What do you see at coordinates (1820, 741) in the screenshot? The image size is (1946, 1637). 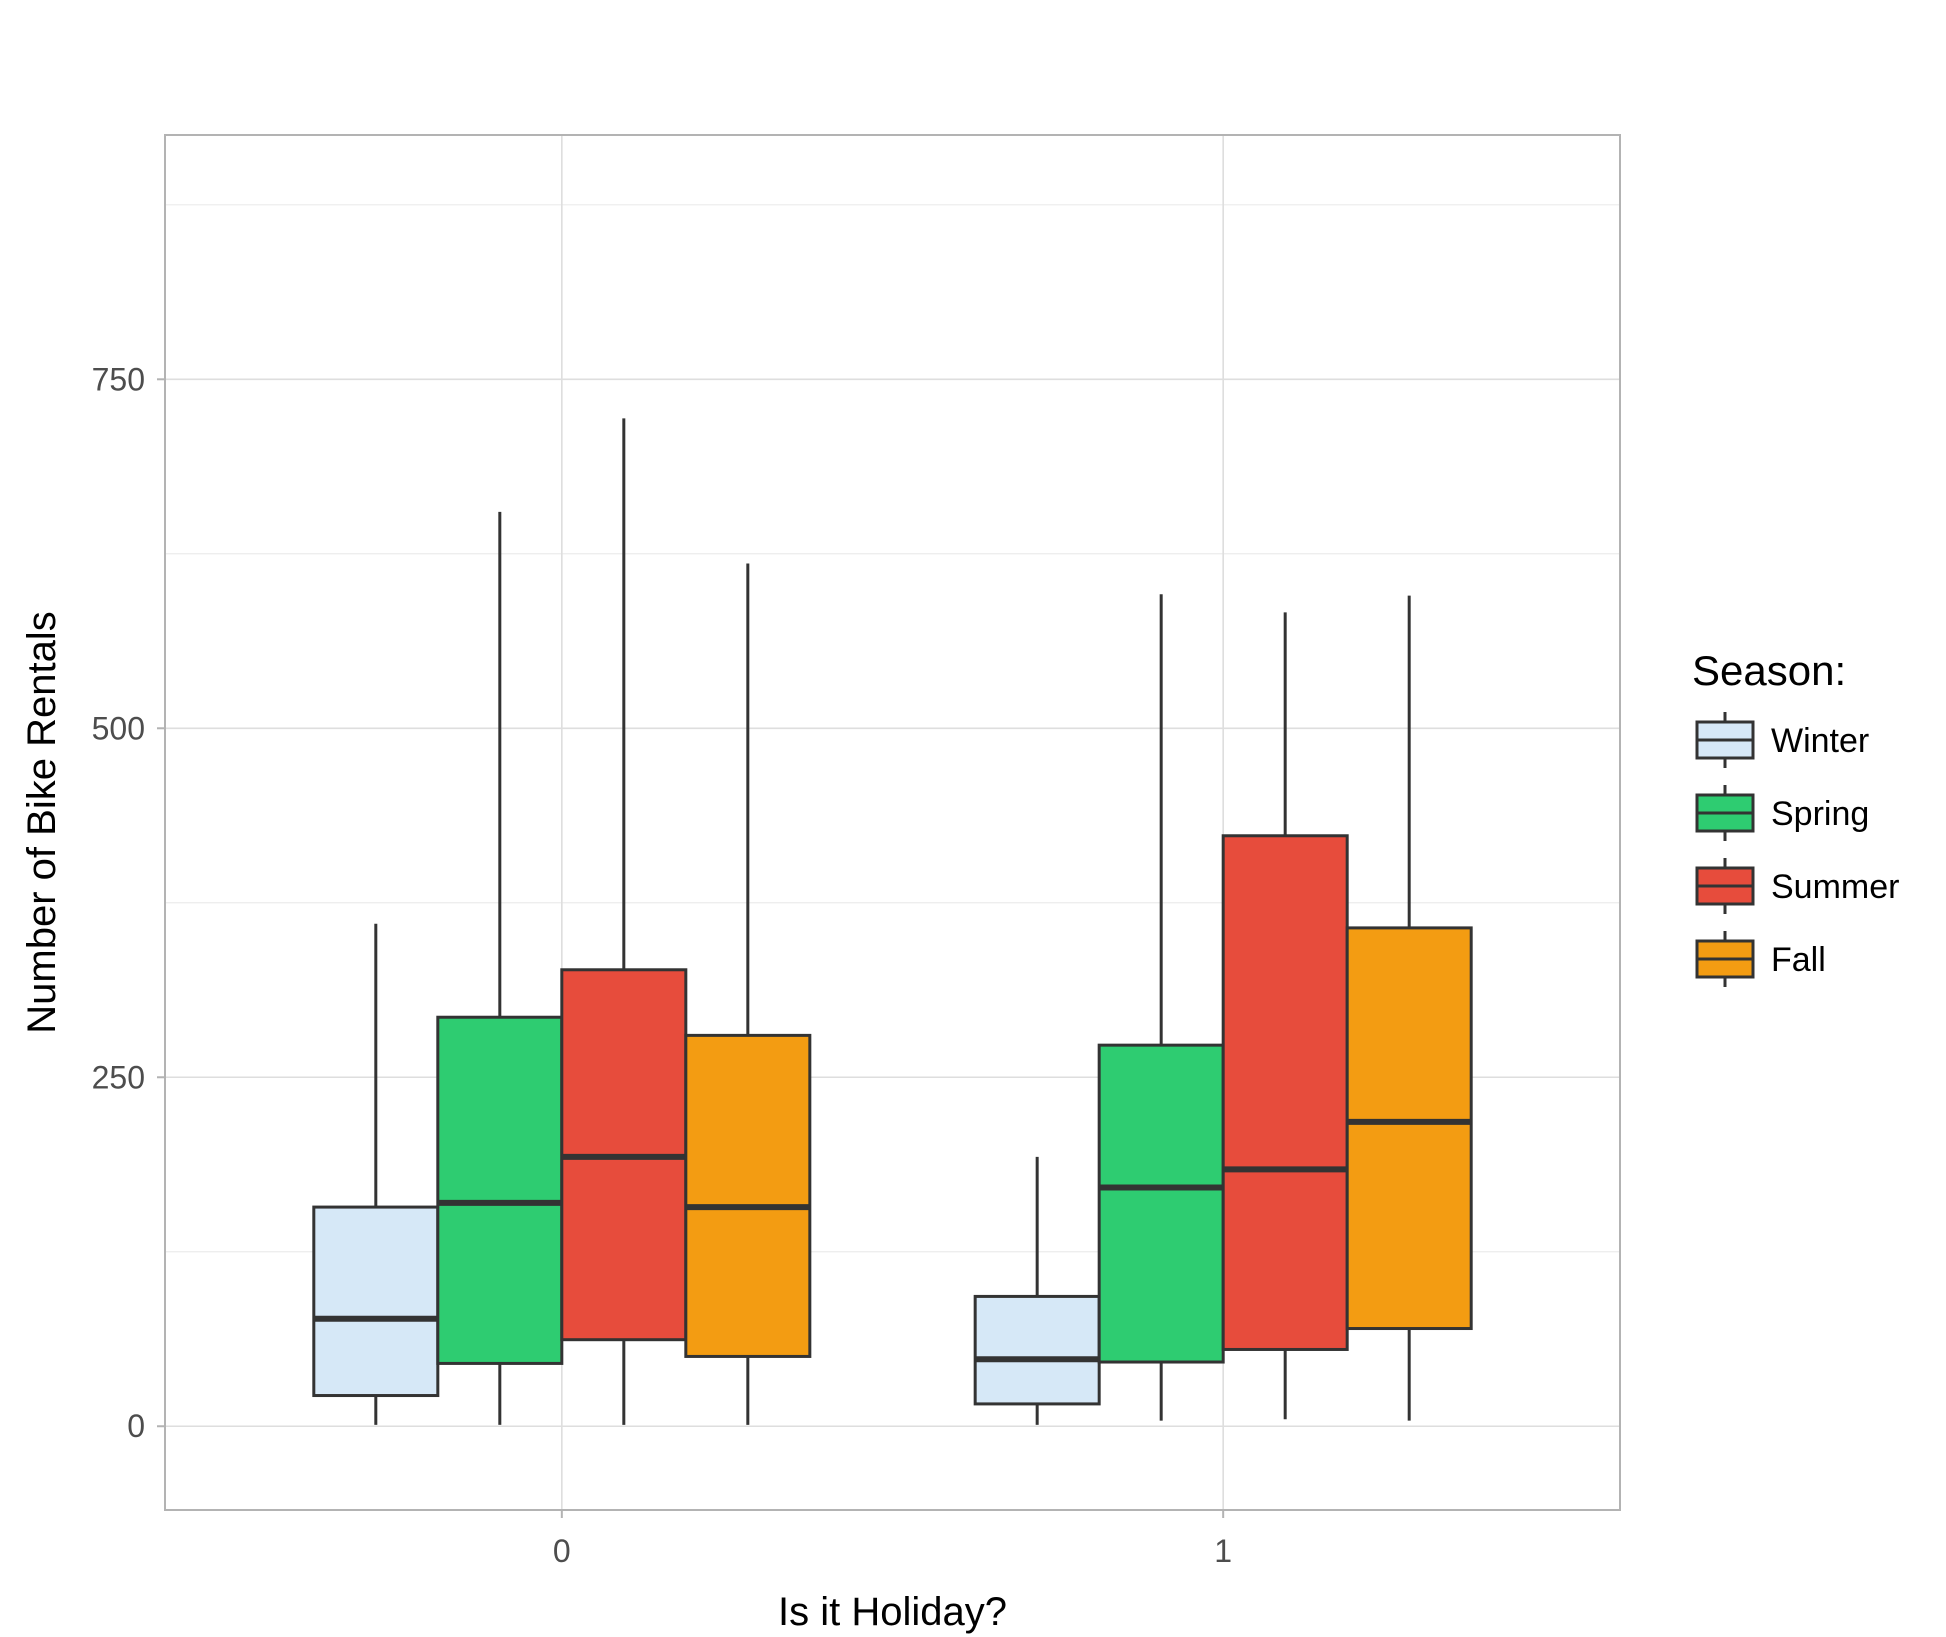 I see `legend-label-winter: Winter` at bounding box center [1820, 741].